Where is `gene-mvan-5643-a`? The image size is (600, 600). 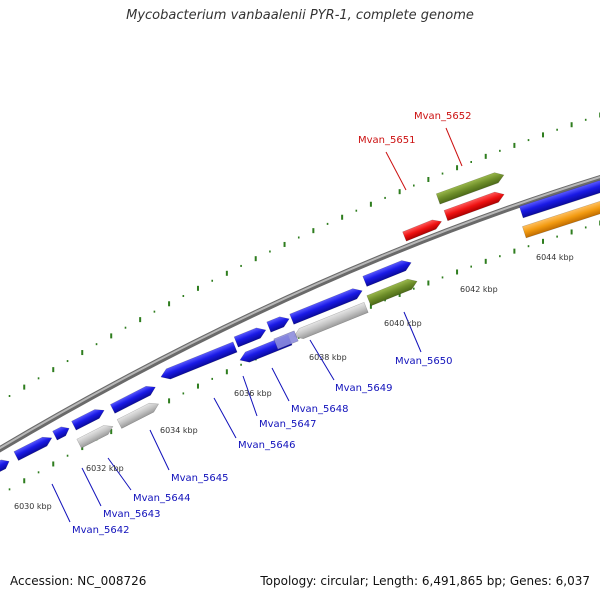 gene-mvan-5643-a is located at coordinates (62, 432).